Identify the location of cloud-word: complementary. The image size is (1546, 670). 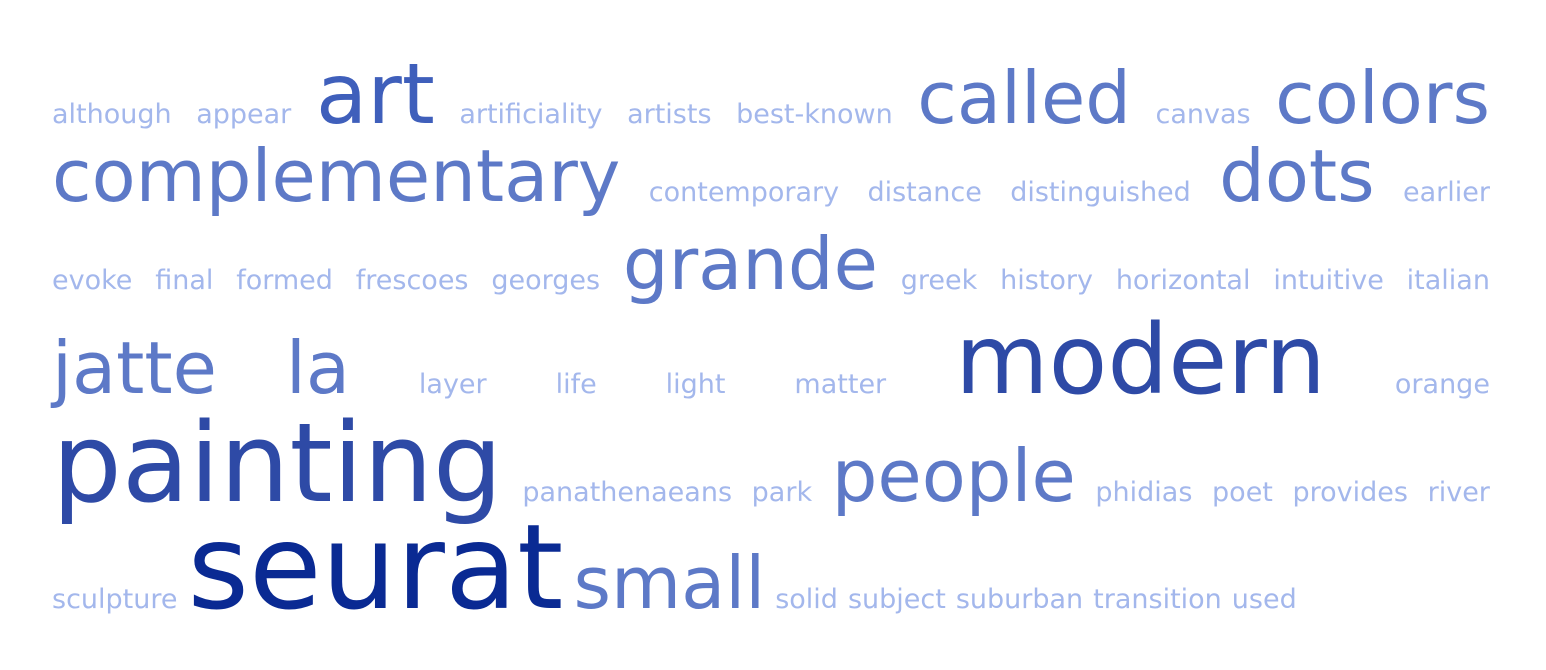
(336, 176).